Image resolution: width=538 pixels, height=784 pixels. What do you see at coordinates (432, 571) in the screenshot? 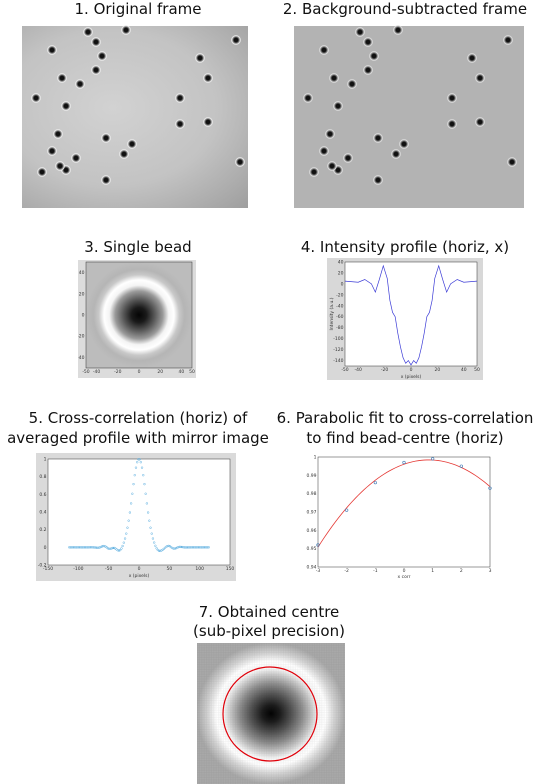
I see `fit-xtick: 1` at bounding box center [432, 571].